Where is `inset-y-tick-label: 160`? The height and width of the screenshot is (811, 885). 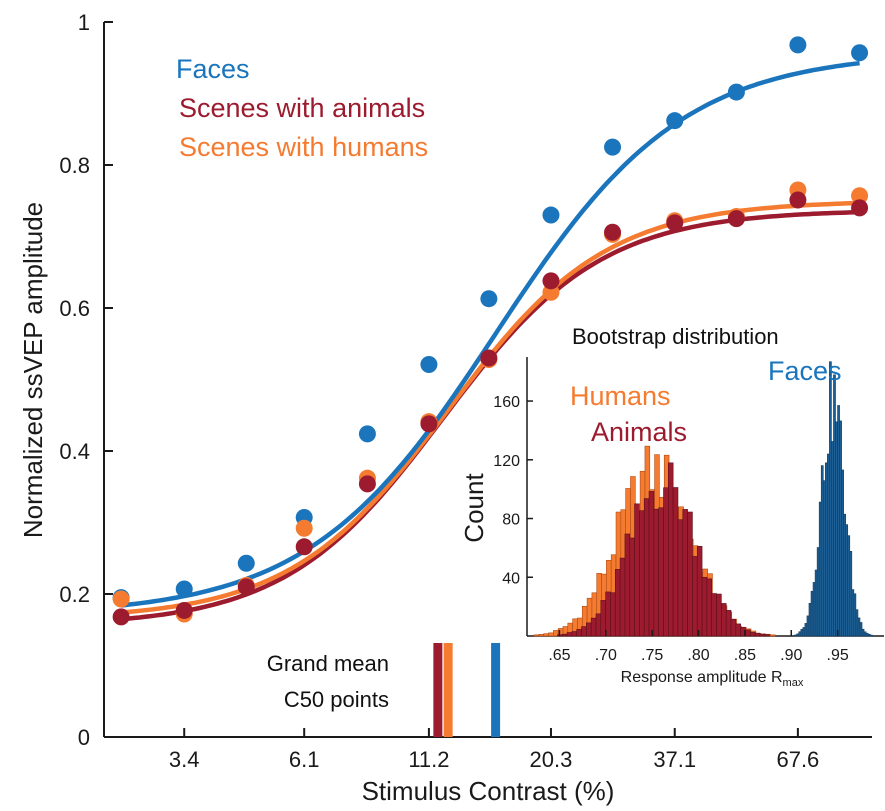
inset-y-tick-label: 160 is located at coordinates (506, 402).